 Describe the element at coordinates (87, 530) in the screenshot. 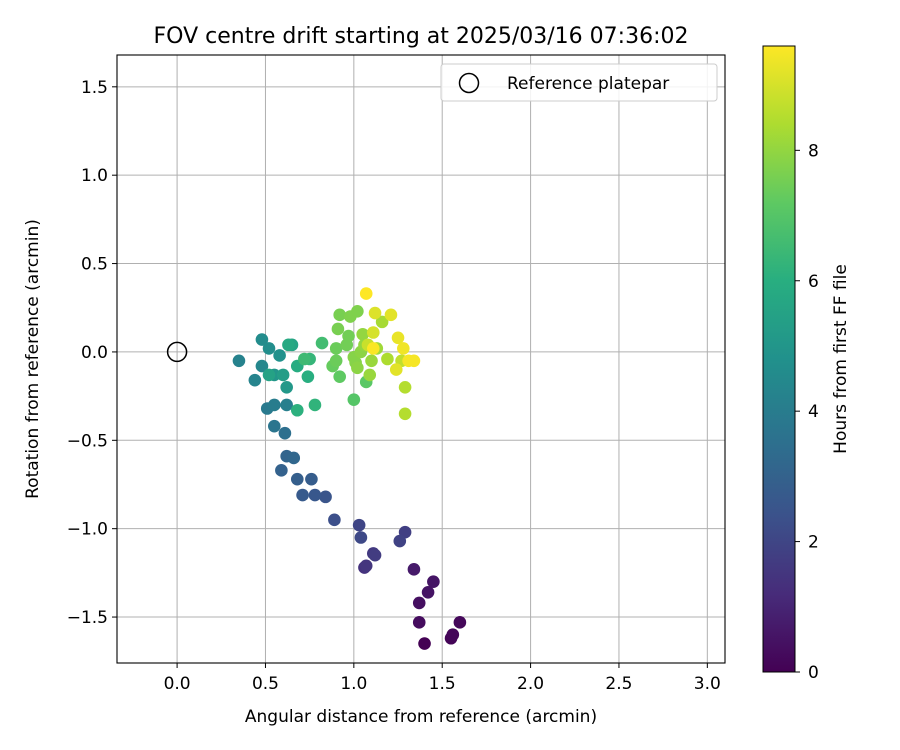

I see `y-tick-label: −1.0` at that location.